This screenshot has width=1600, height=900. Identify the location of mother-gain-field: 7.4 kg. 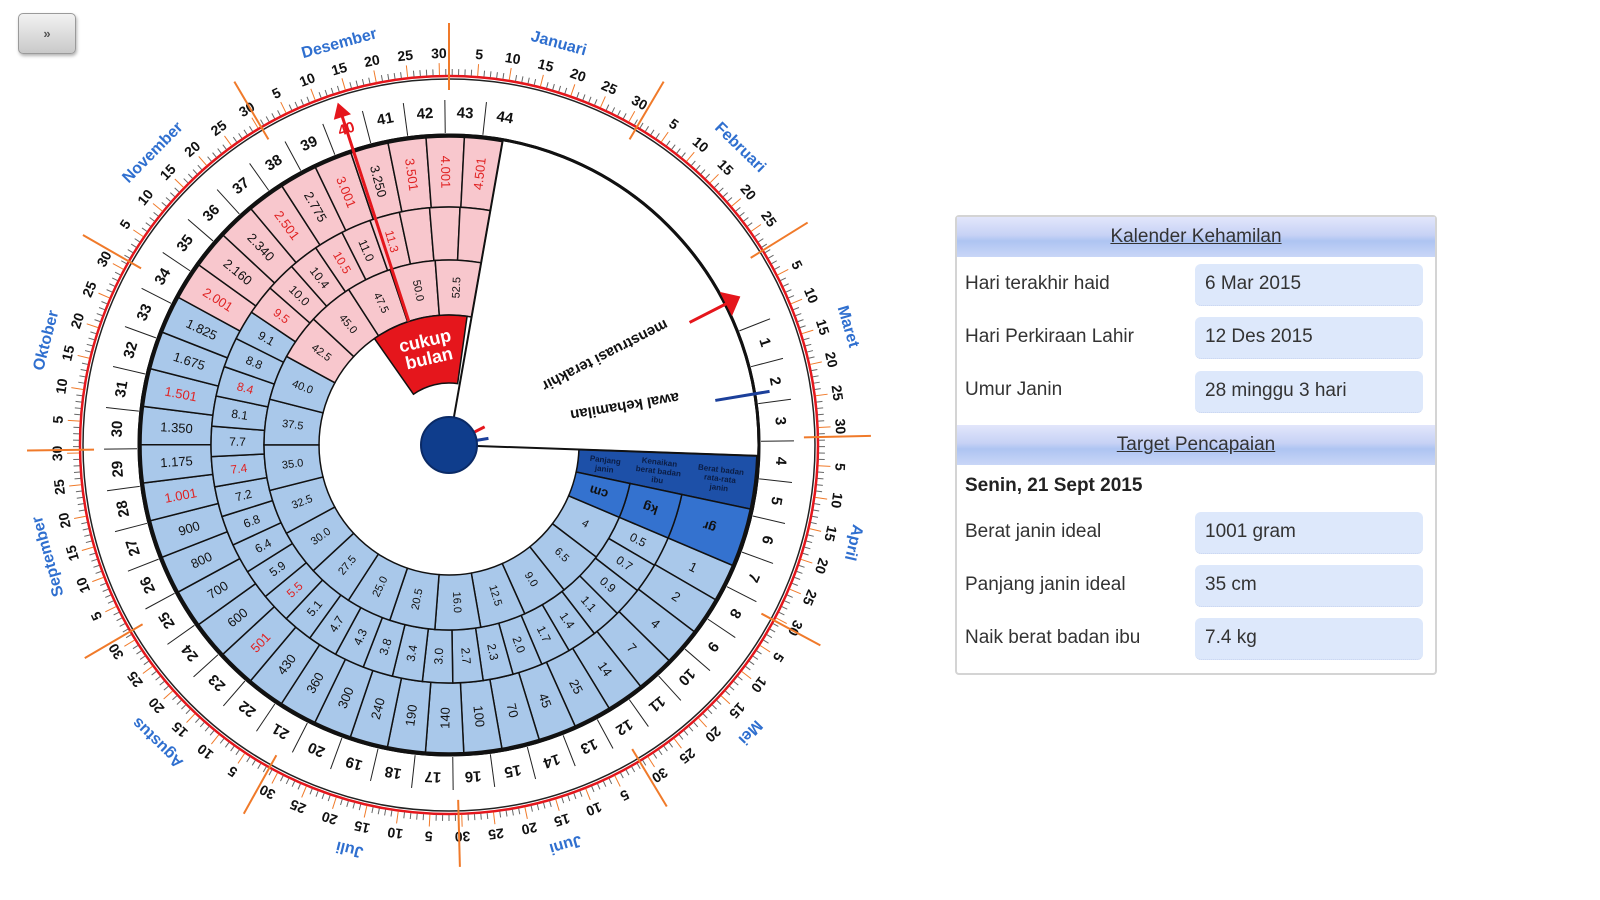
(1309, 639).